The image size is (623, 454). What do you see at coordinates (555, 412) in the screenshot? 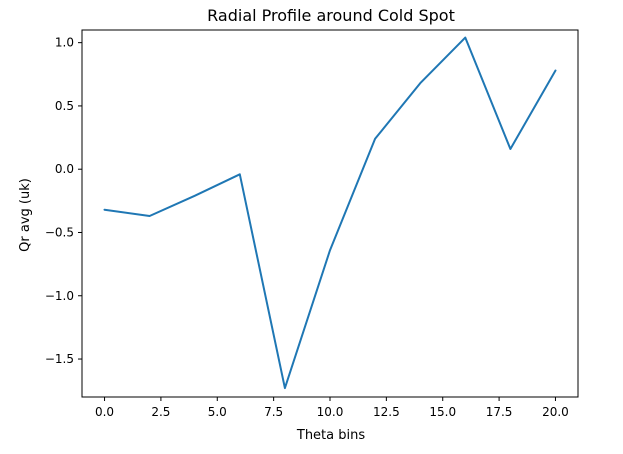
I see `x-tick-label: 20.0` at bounding box center [555, 412].